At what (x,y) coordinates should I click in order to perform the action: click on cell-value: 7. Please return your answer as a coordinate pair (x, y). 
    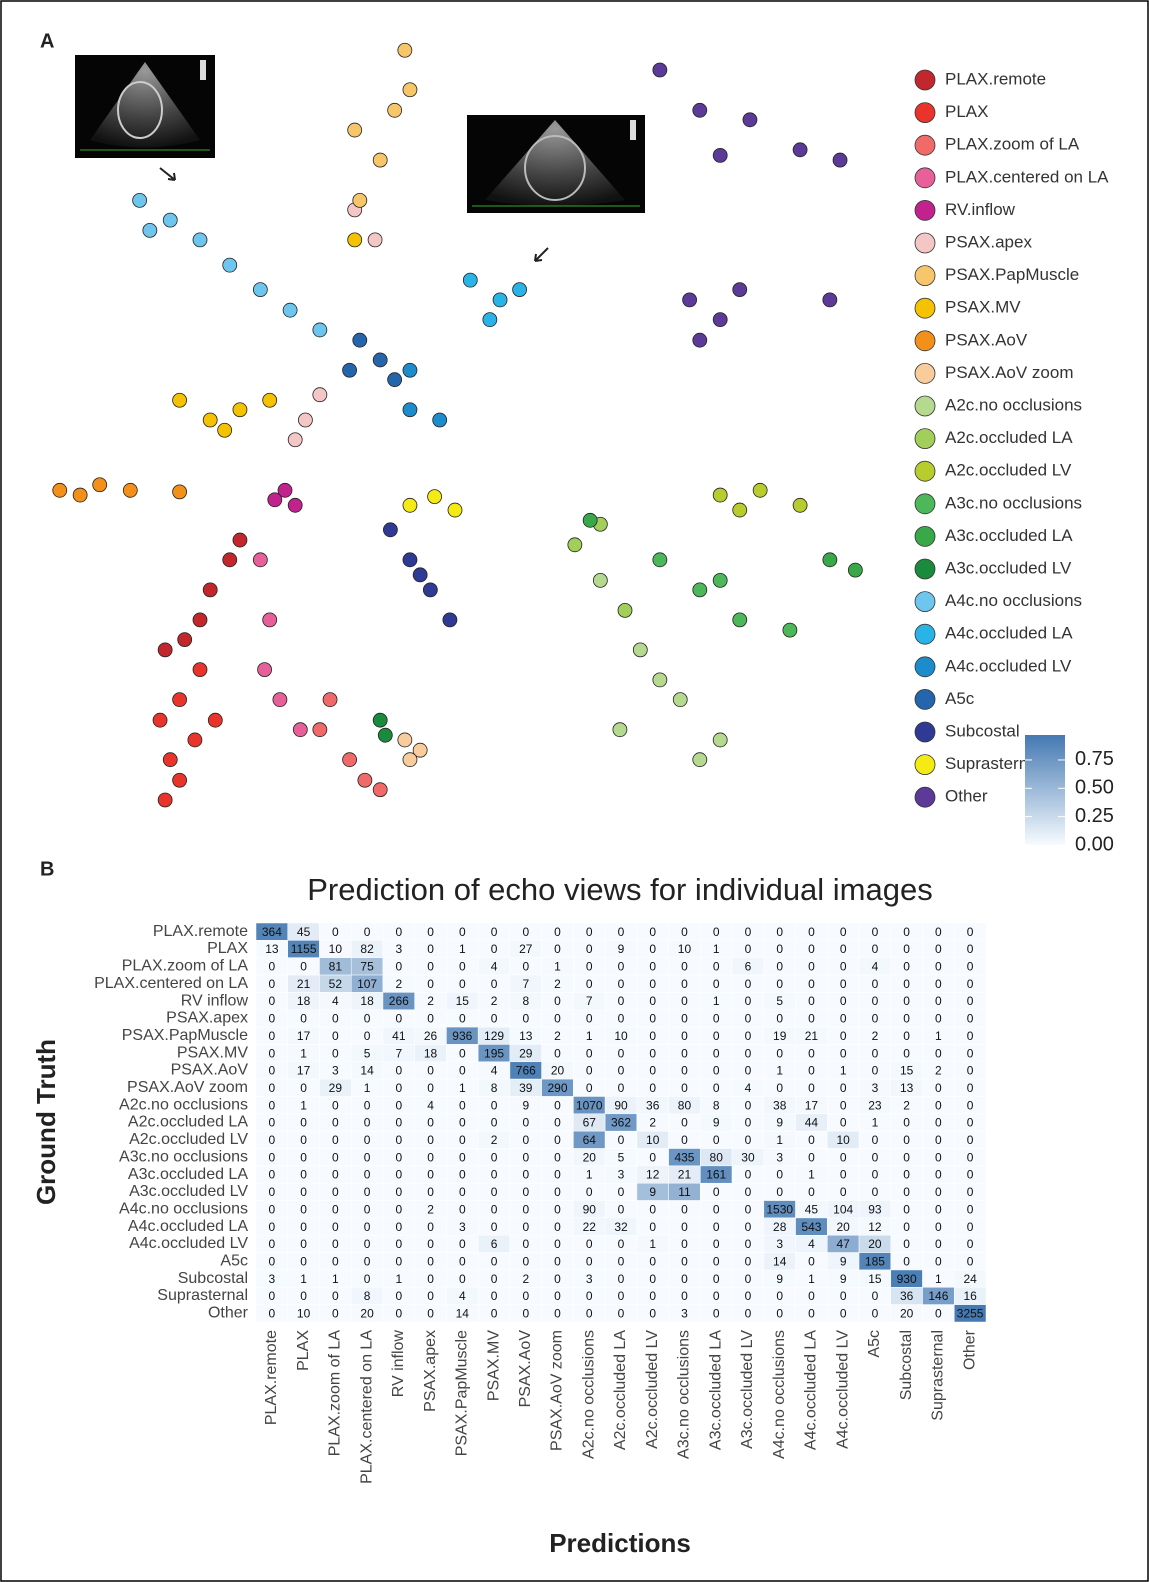
    Looking at the image, I should click on (525, 984).